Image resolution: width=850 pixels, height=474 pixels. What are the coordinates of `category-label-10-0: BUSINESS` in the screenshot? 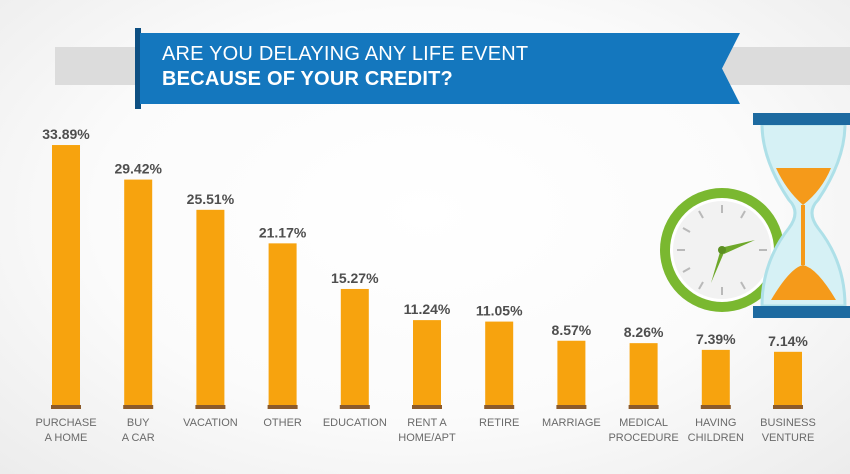 It's located at (788, 423).